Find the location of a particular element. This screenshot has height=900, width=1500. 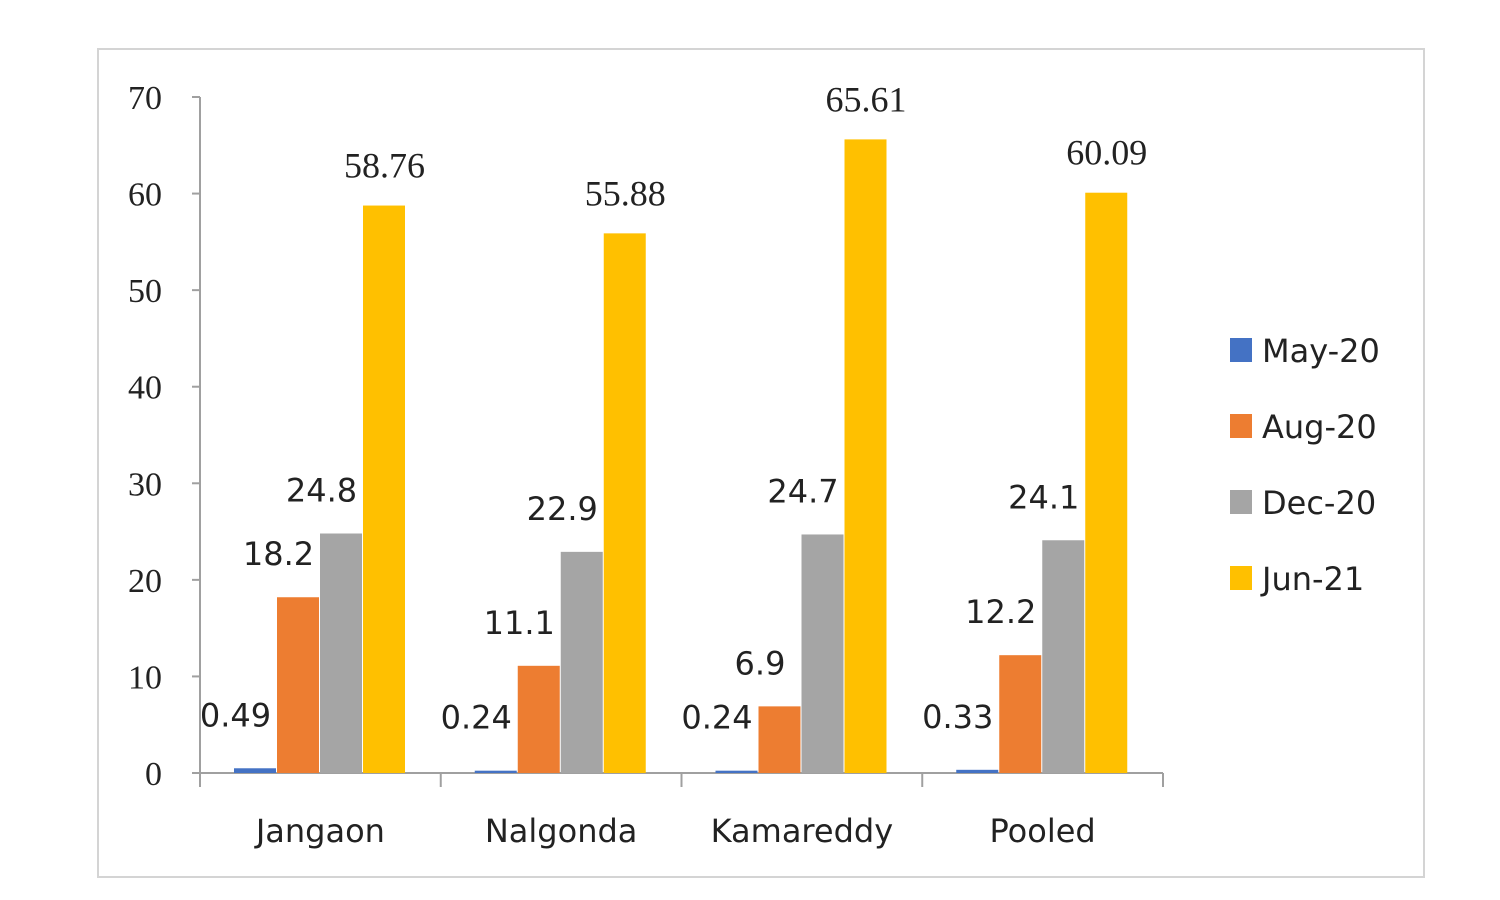

data-label: 55.88 is located at coordinates (625, 193).